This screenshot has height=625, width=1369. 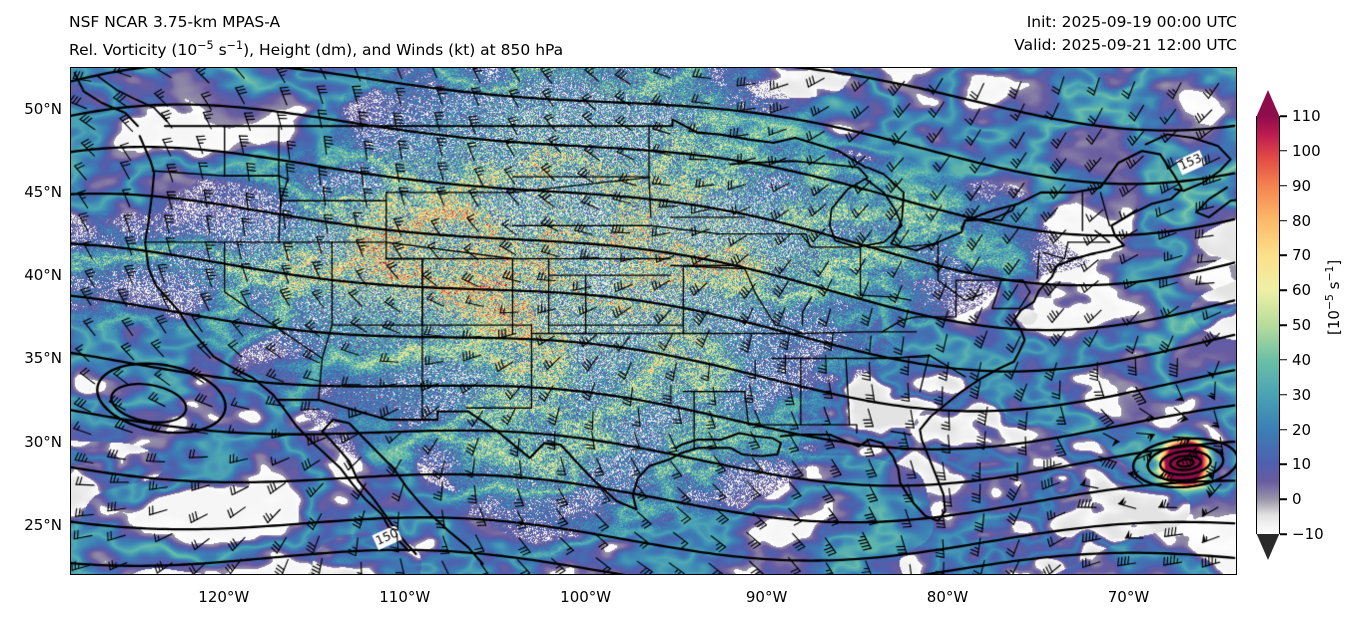 What do you see at coordinates (1302, 290) in the screenshot?
I see `colorbar-tick-label: 60` at bounding box center [1302, 290].